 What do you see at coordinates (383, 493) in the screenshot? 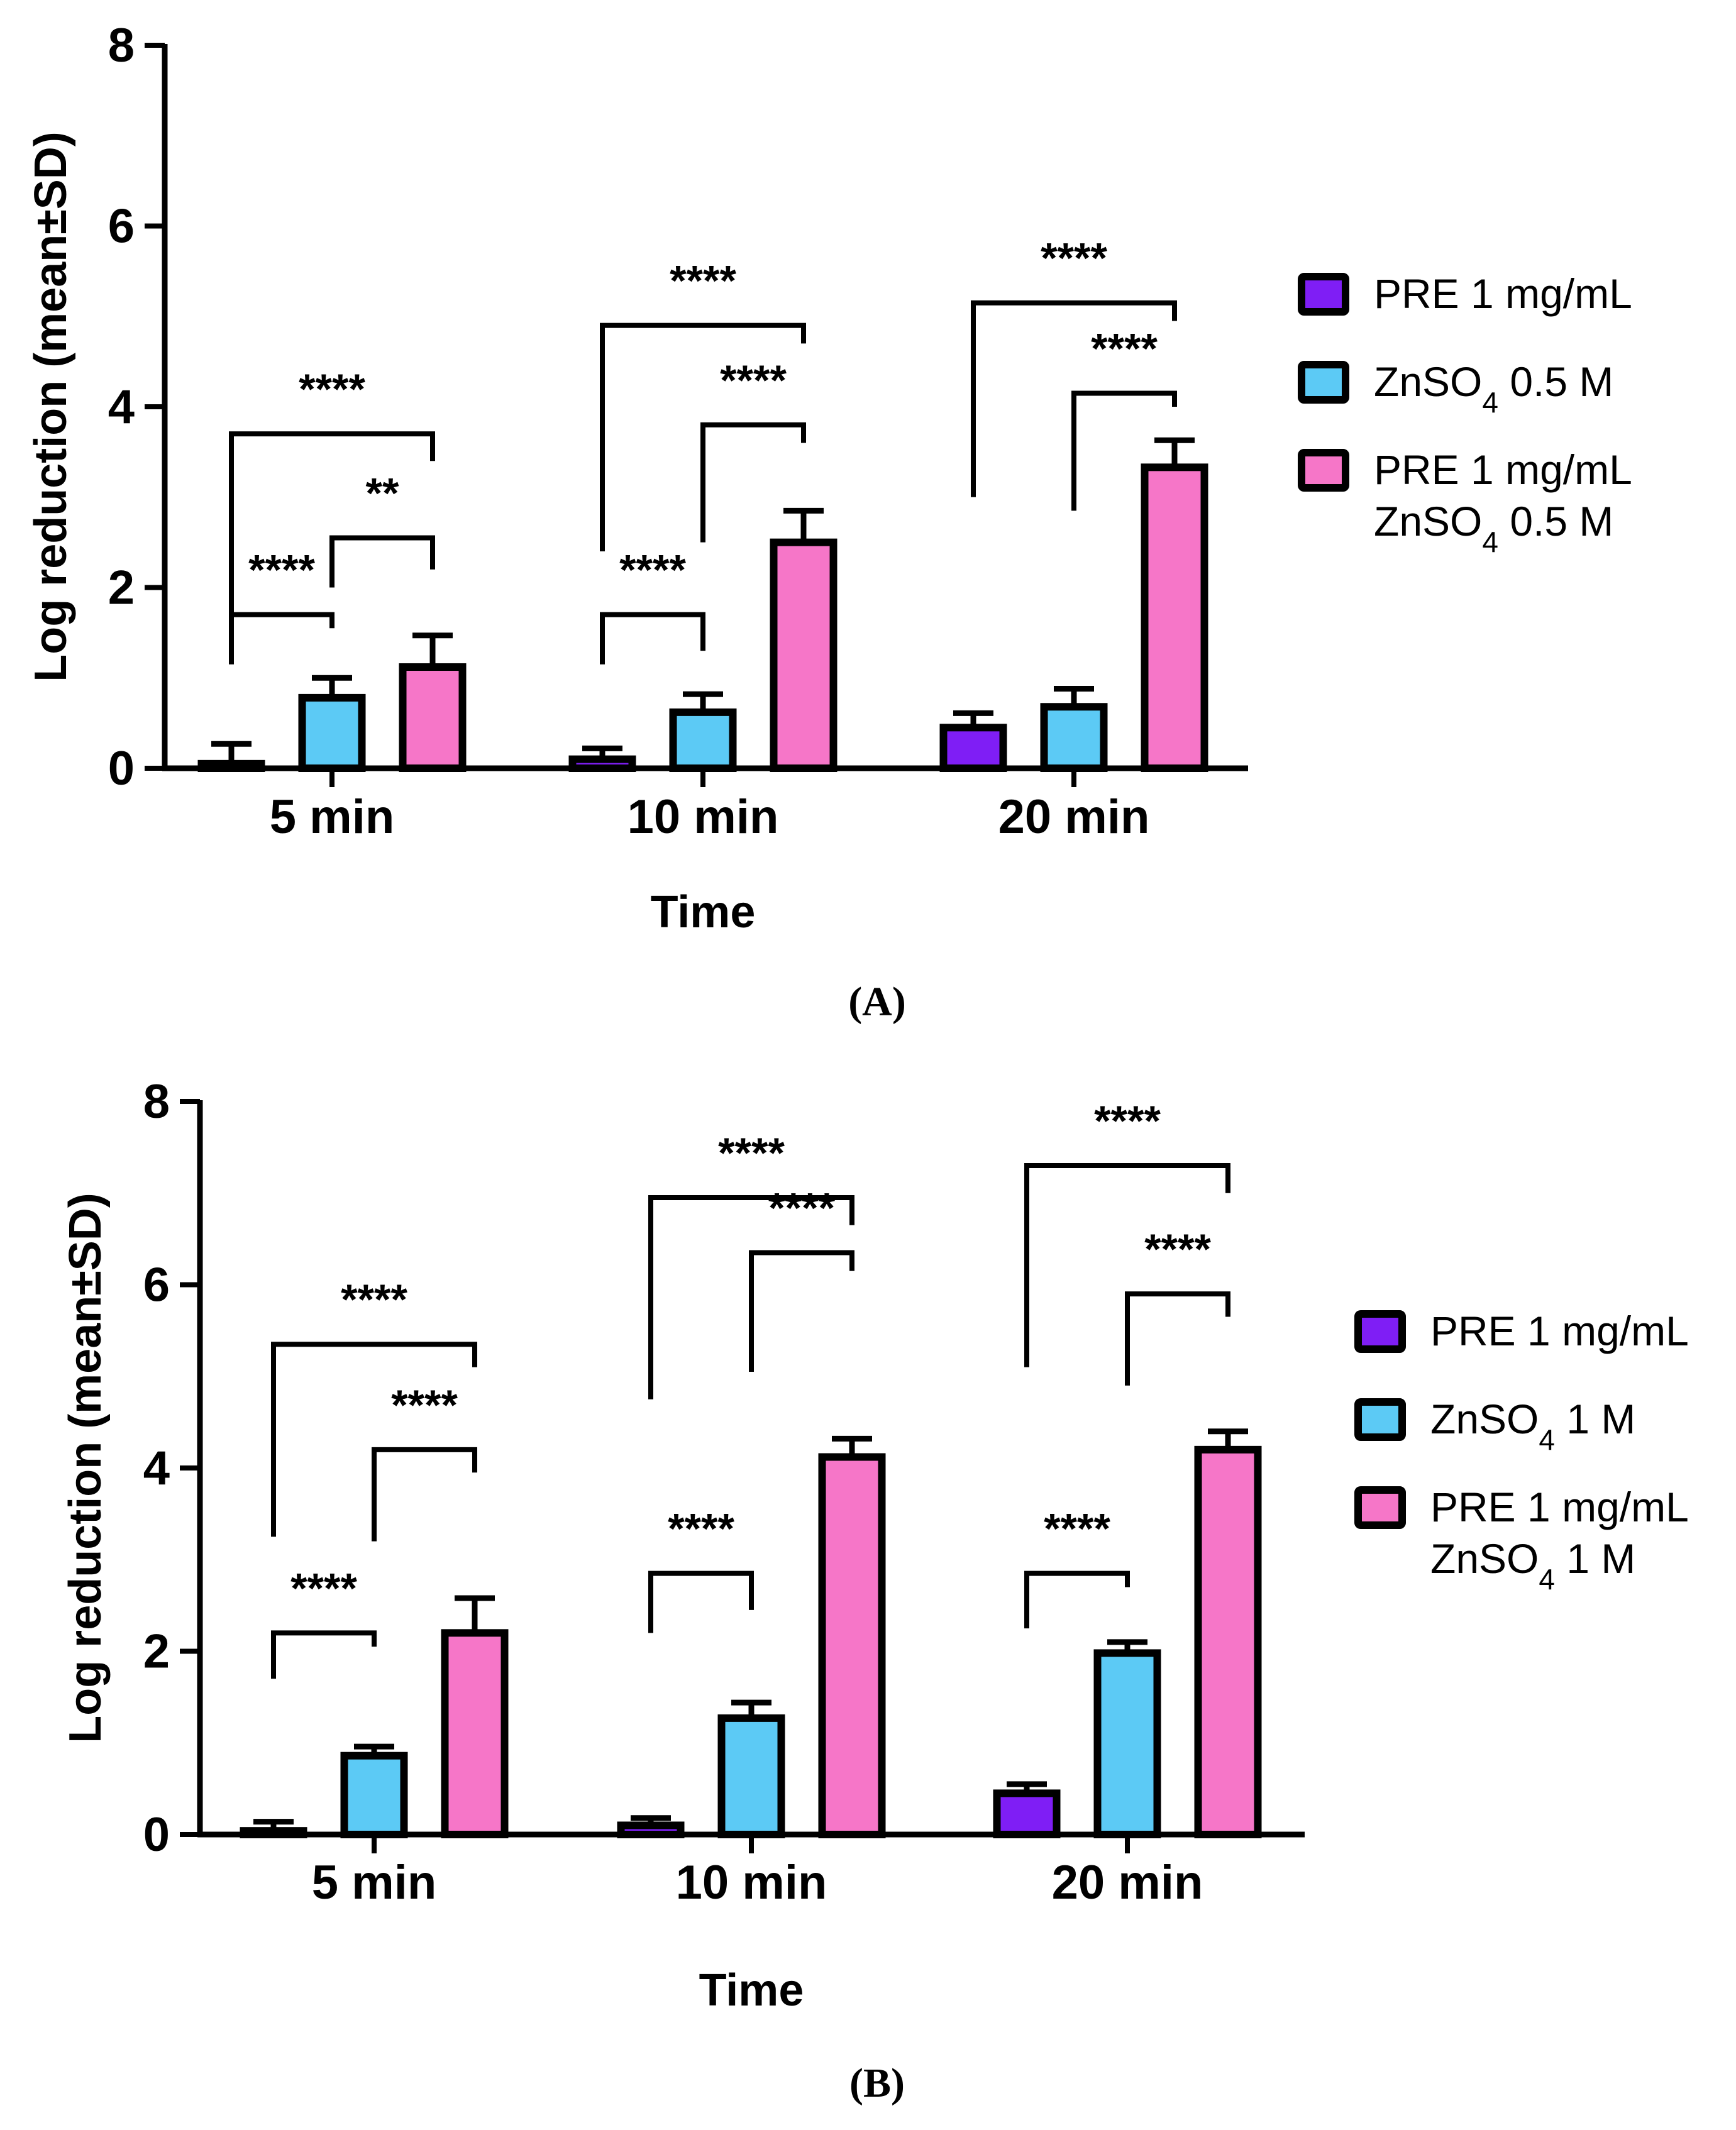
I see `significance-label: **` at bounding box center [383, 493].